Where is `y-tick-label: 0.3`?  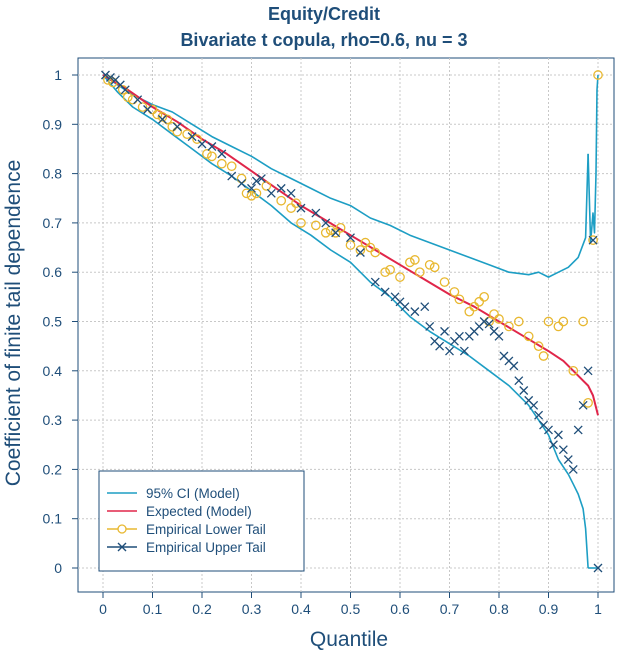 y-tick-label: 0.3 is located at coordinates (53, 420).